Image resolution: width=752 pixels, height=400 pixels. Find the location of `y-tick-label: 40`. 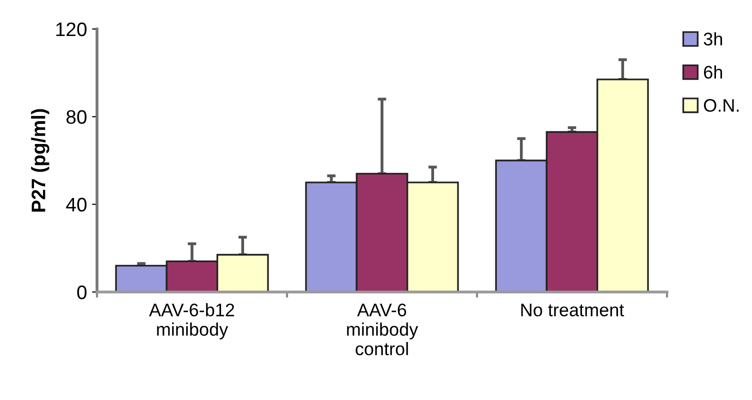

y-tick-label: 40 is located at coordinates (76, 205).